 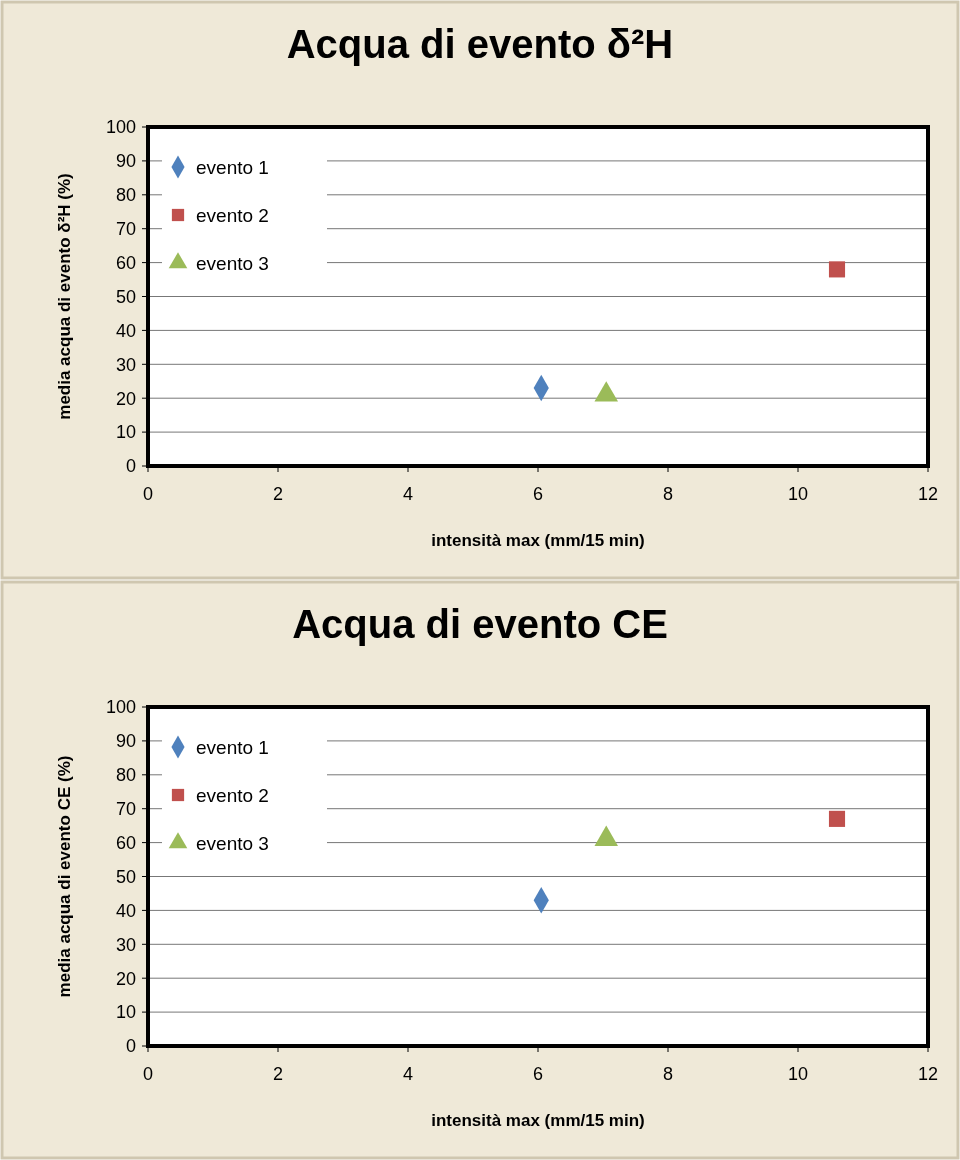 I want to click on y-axis-title: media acqua di evento δ²H (%), so click(x=64, y=296).